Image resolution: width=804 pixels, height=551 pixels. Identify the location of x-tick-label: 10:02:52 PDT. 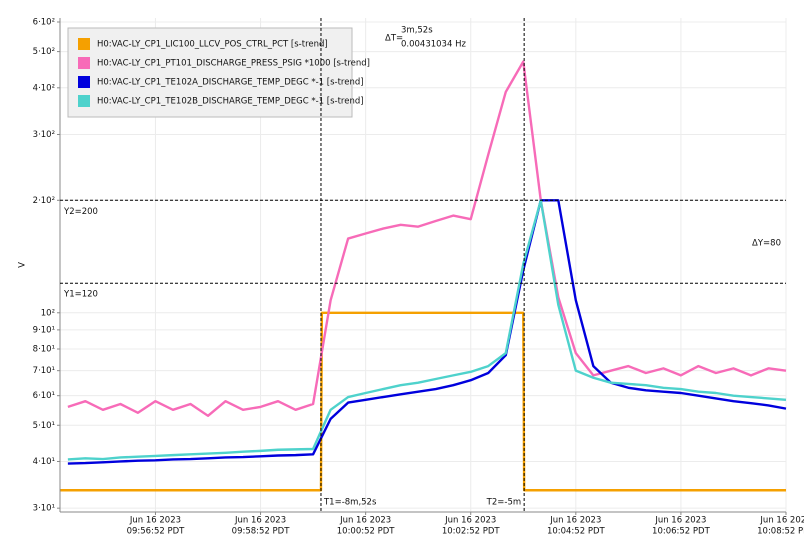
(471, 532).